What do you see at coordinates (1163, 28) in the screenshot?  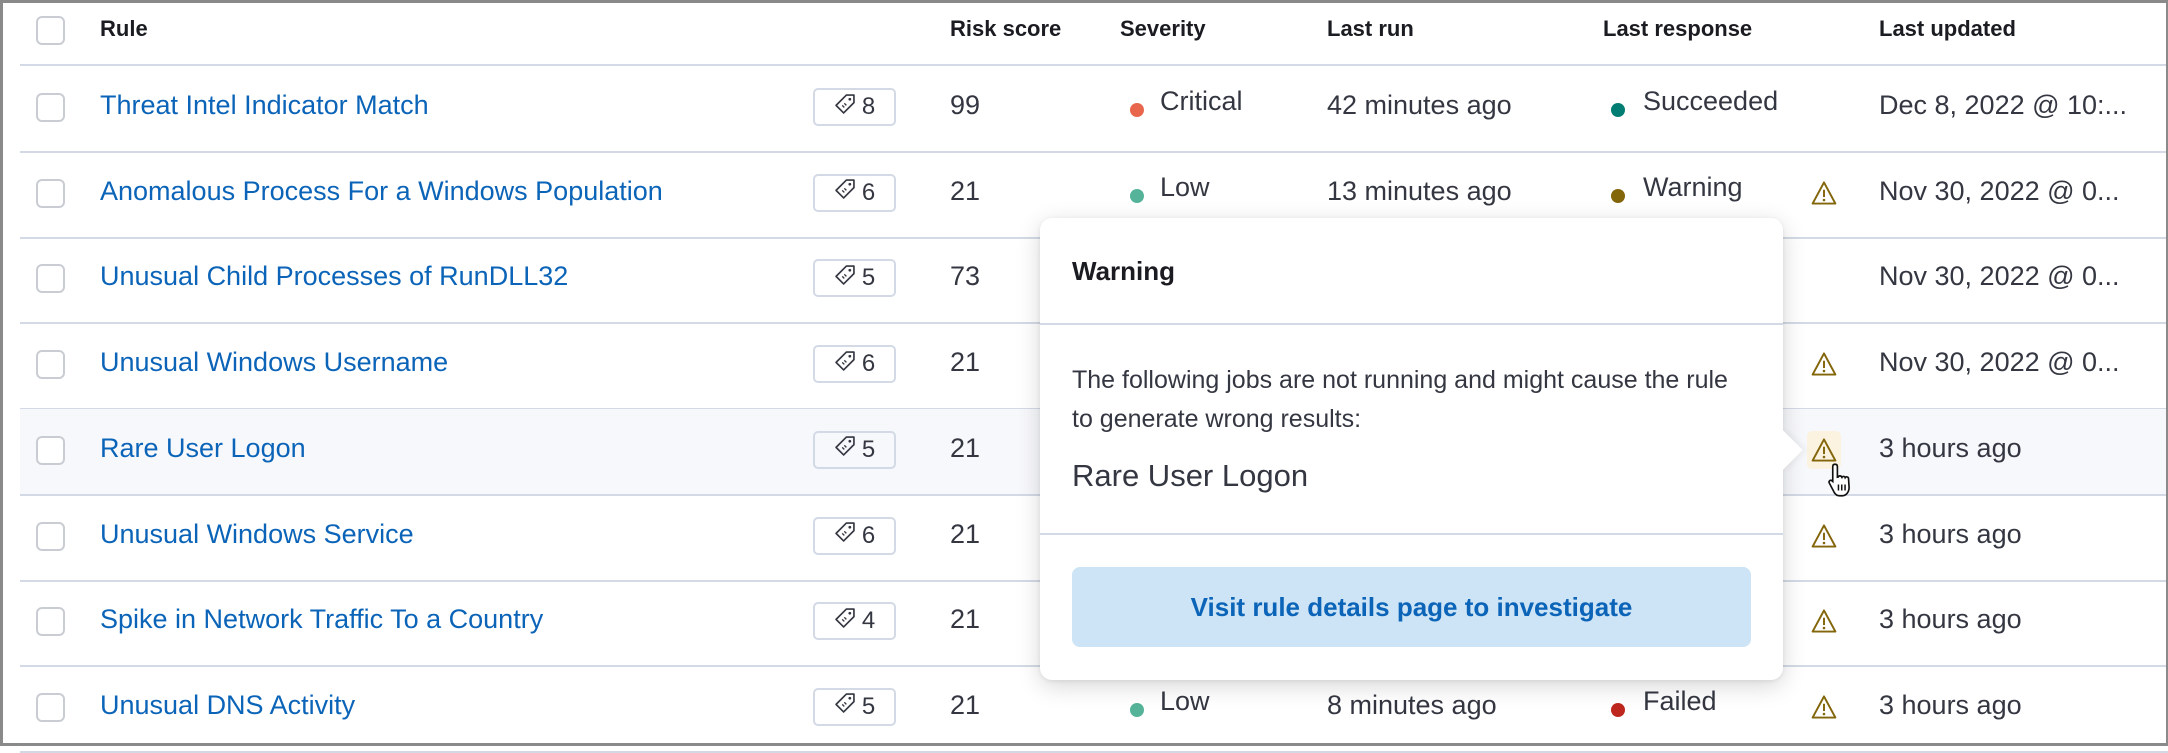 I see `column-severity: Severity` at bounding box center [1163, 28].